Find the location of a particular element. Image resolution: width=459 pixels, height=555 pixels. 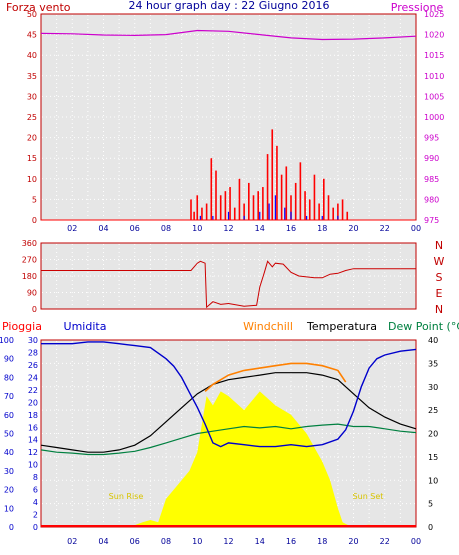

wind-tick-label: 15 is located at coordinates (32, 158).